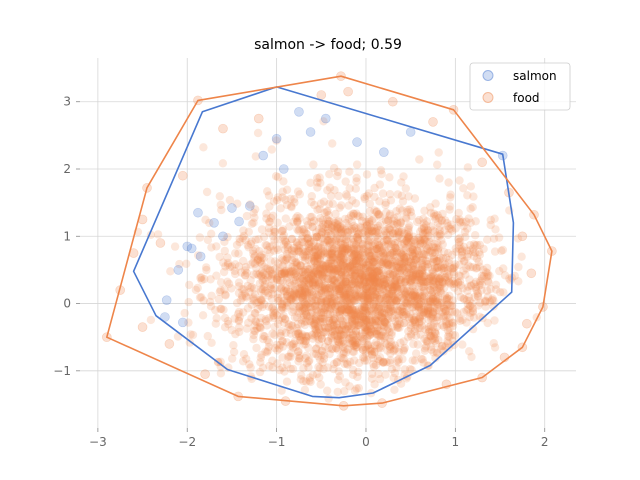  I want to click on legend-label-salmon: salmon, so click(535, 76).